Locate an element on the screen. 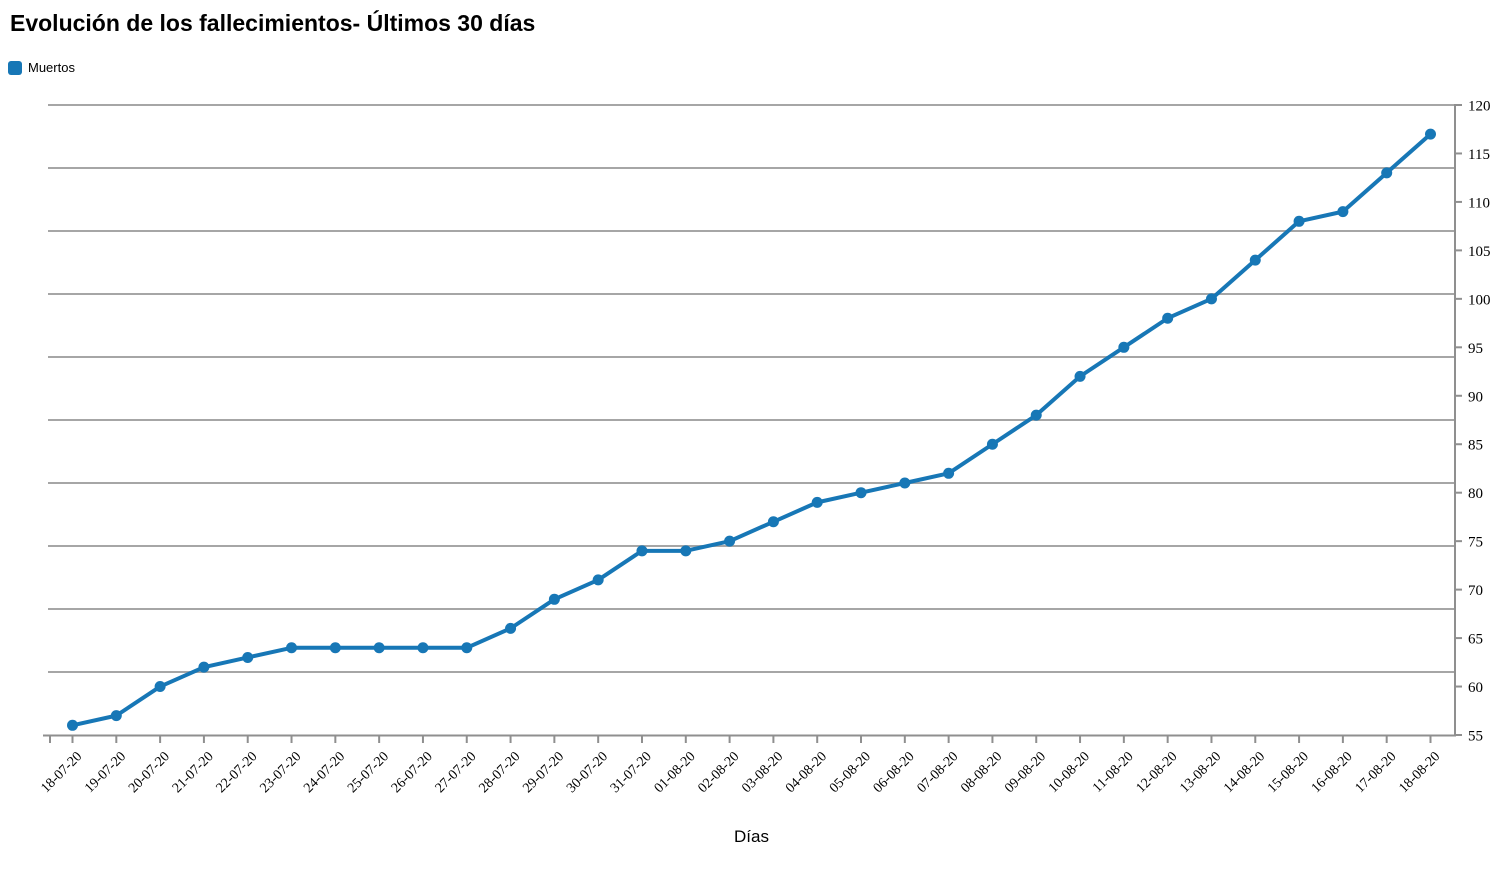 The width and height of the screenshot is (1507, 891). y-tick-label: 85 is located at coordinates (1475, 446).